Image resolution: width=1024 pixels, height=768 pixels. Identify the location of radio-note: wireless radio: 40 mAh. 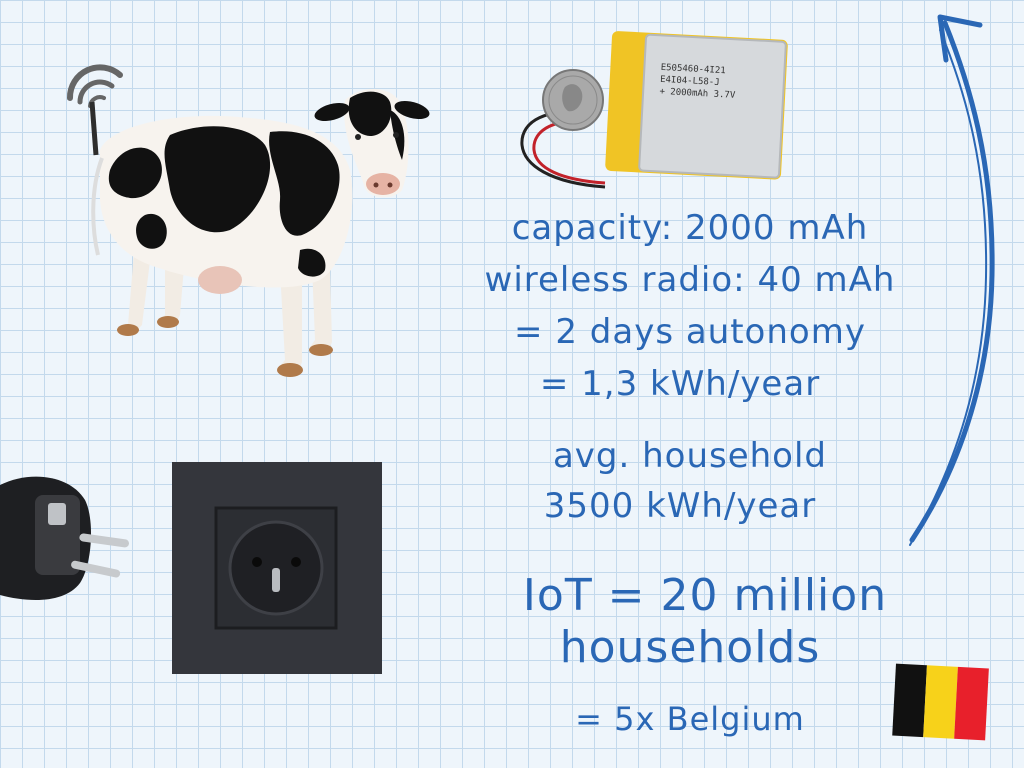
(690, 280).